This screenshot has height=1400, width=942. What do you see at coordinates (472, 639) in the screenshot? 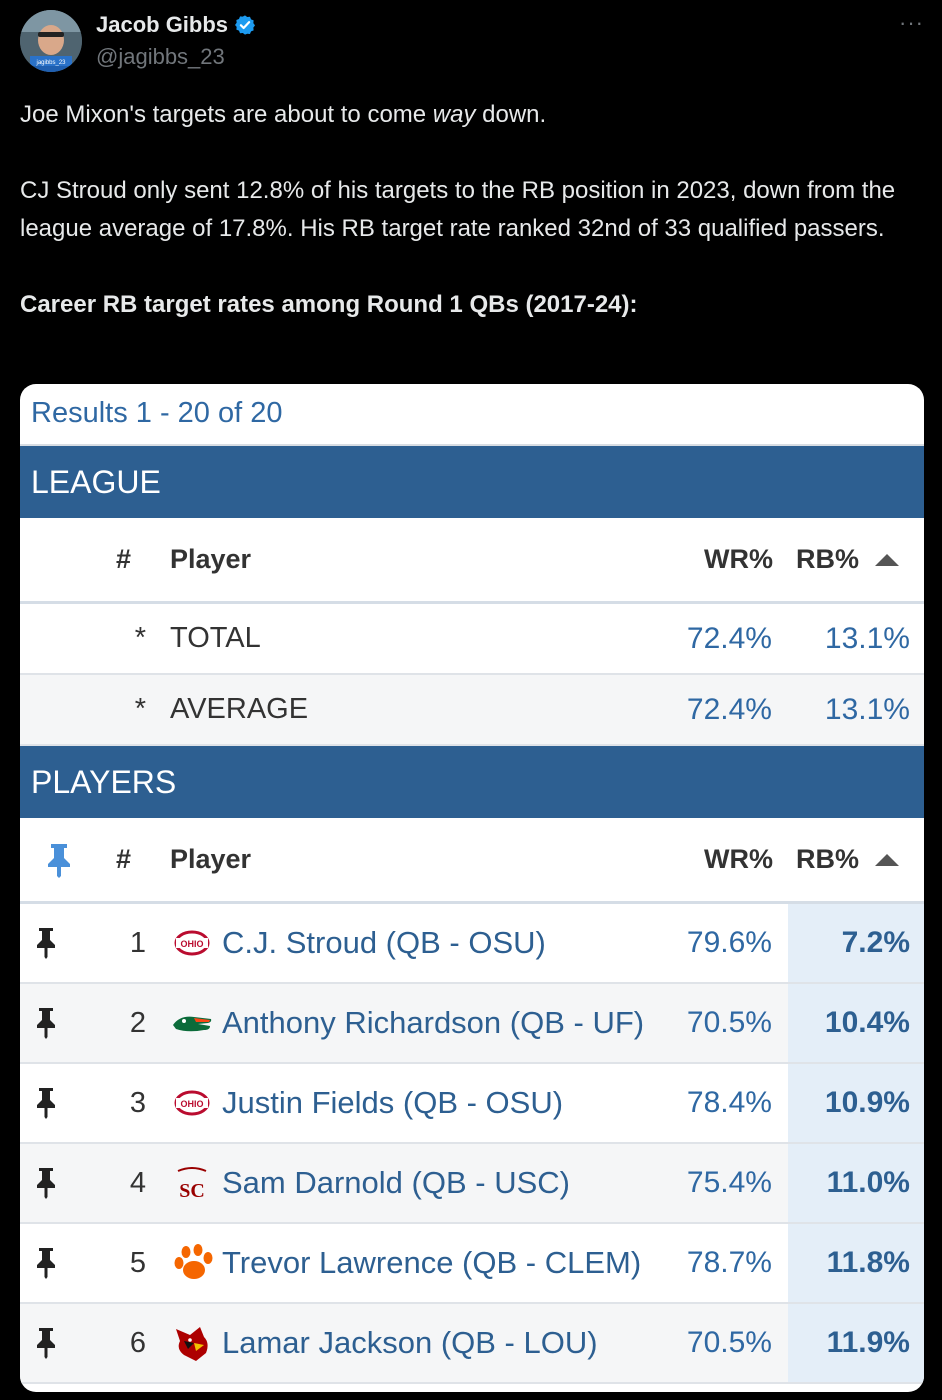
I see `summary-row-total: * TOTAL 72.4% 13.1%` at bounding box center [472, 639].